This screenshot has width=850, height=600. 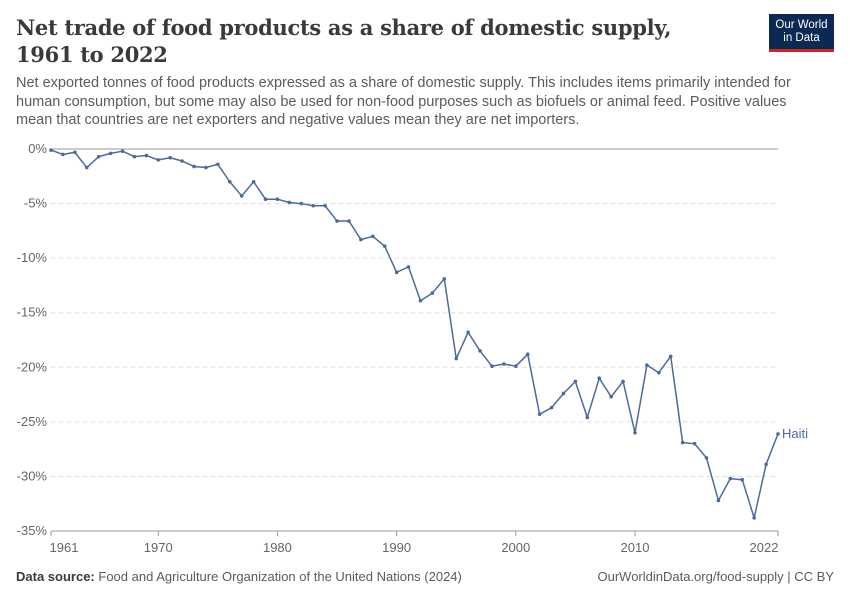 What do you see at coordinates (37, 148) in the screenshot?
I see `y-tick-label: 0%` at bounding box center [37, 148].